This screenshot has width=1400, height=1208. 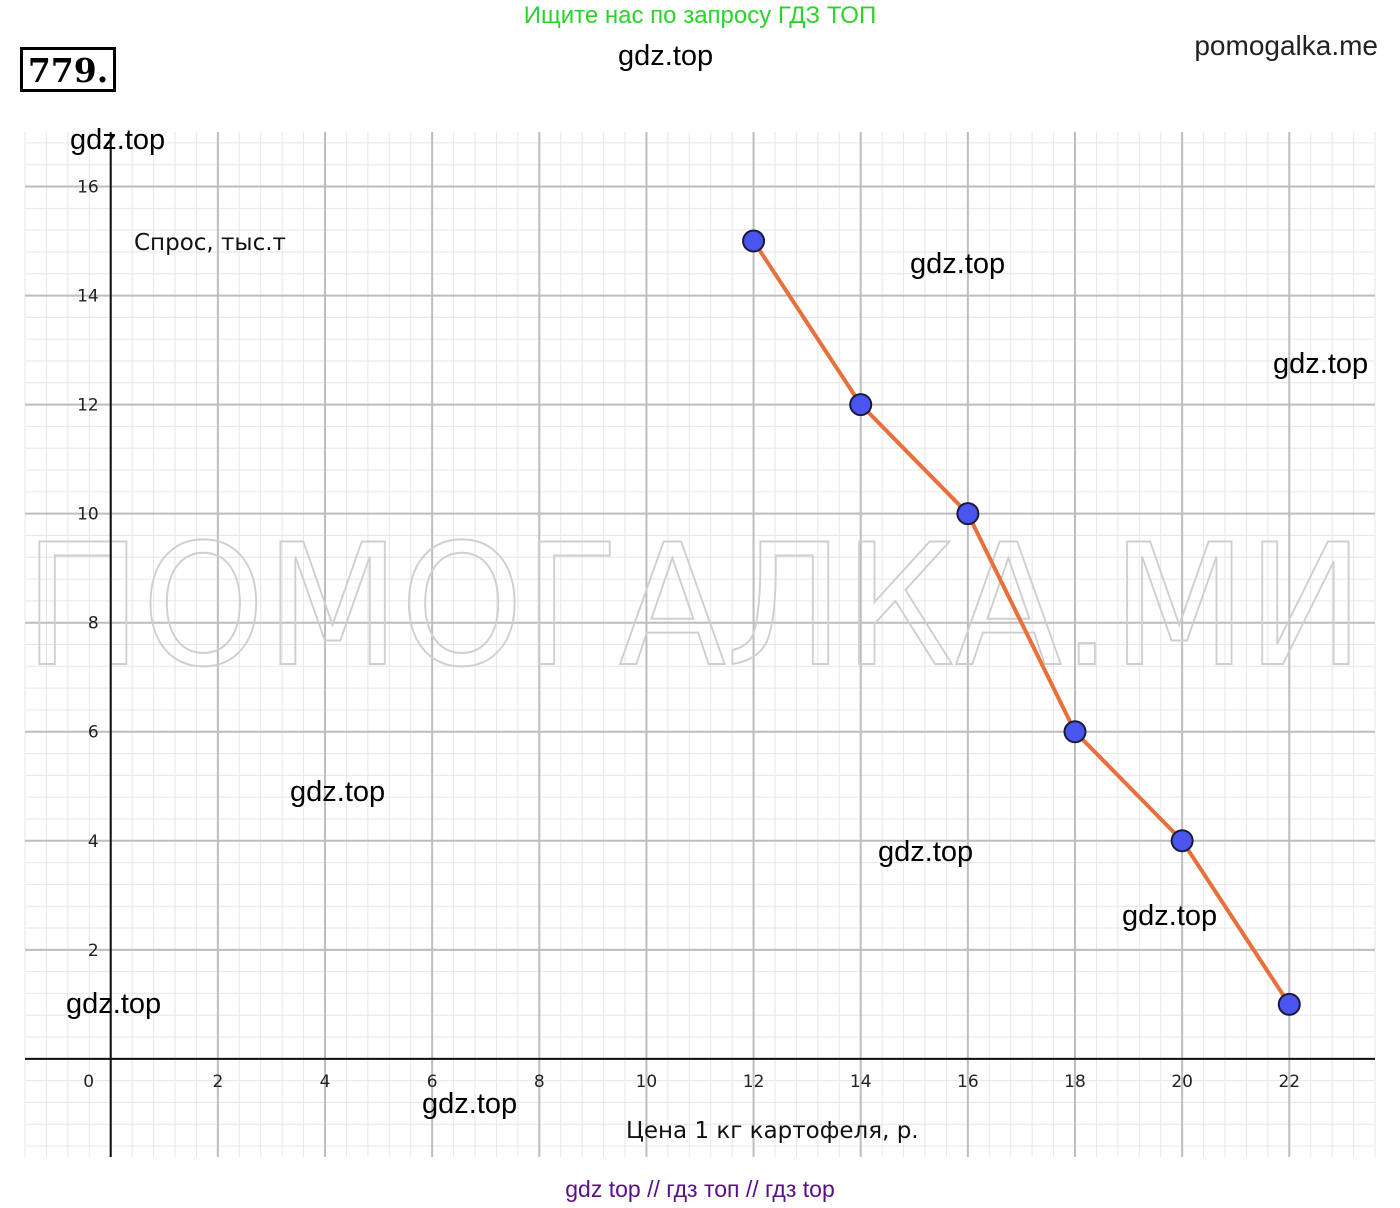 What do you see at coordinates (968, 1082) in the screenshot?
I see `x-tick-label: 16` at bounding box center [968, 1082].